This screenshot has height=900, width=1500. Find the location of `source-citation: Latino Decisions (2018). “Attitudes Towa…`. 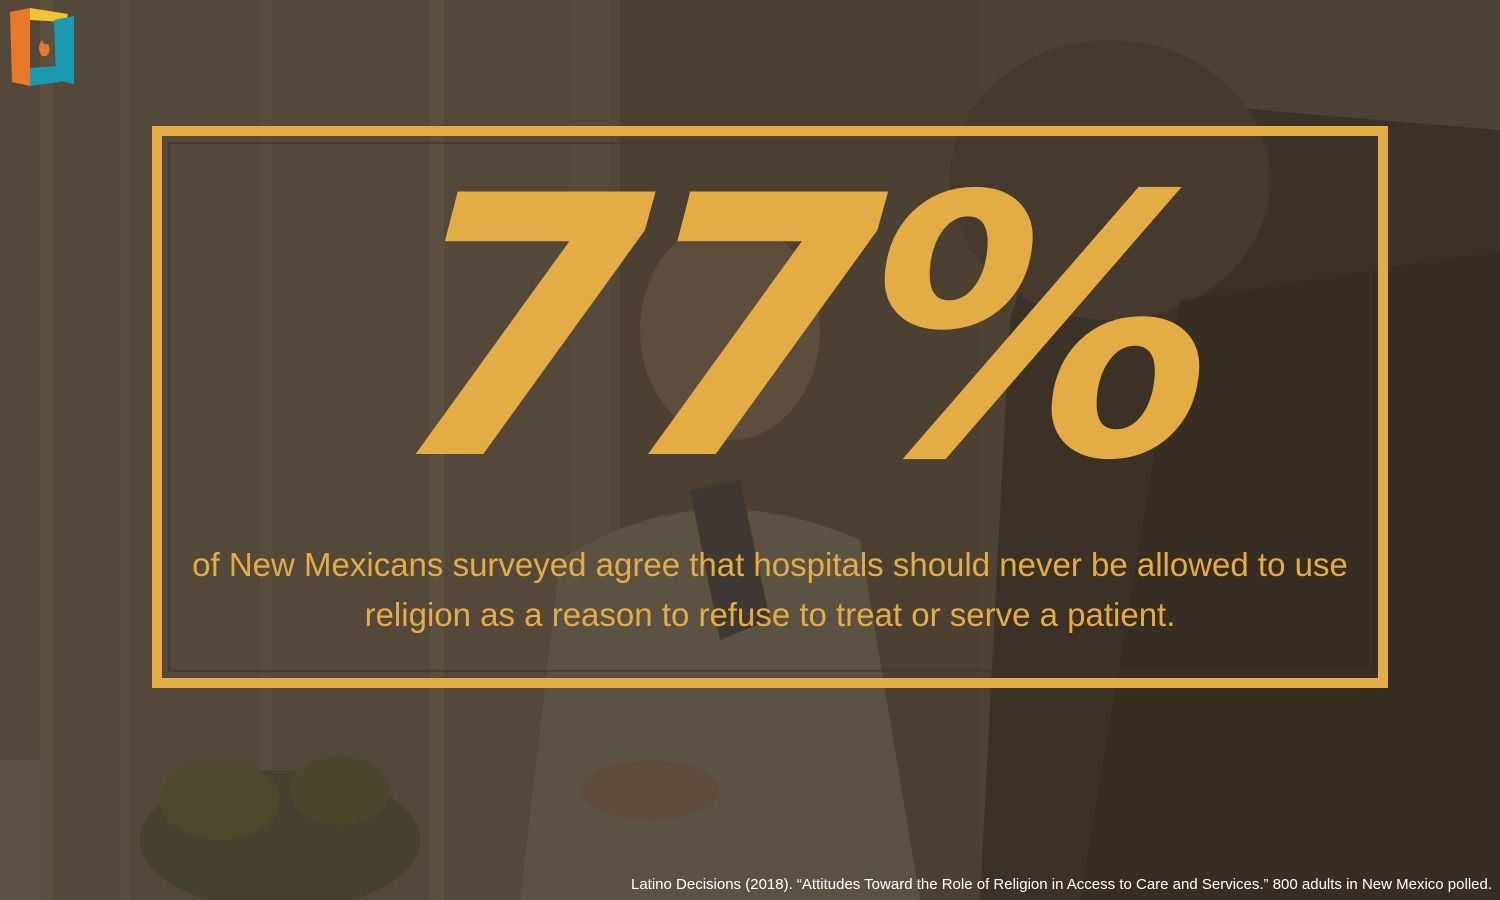

source-citation: Latino Decisions (2018). “Attitudes Towa… is located at coordinates (1061, 884).